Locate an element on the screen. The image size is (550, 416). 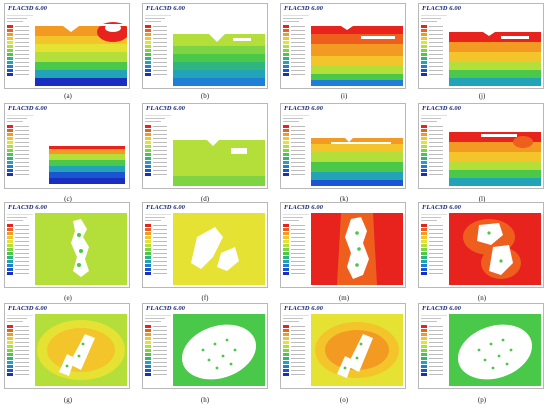
contour-panel-p: FLAC3D 6.00 is located at coordinates (481, 346).